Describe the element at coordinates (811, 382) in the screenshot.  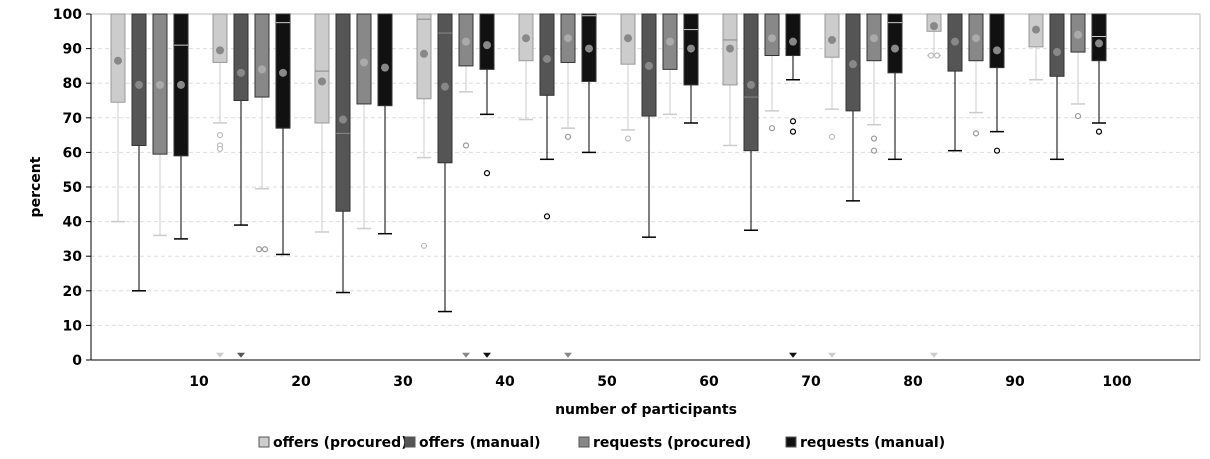
I see `x-tick-label-70: 70` at that location.